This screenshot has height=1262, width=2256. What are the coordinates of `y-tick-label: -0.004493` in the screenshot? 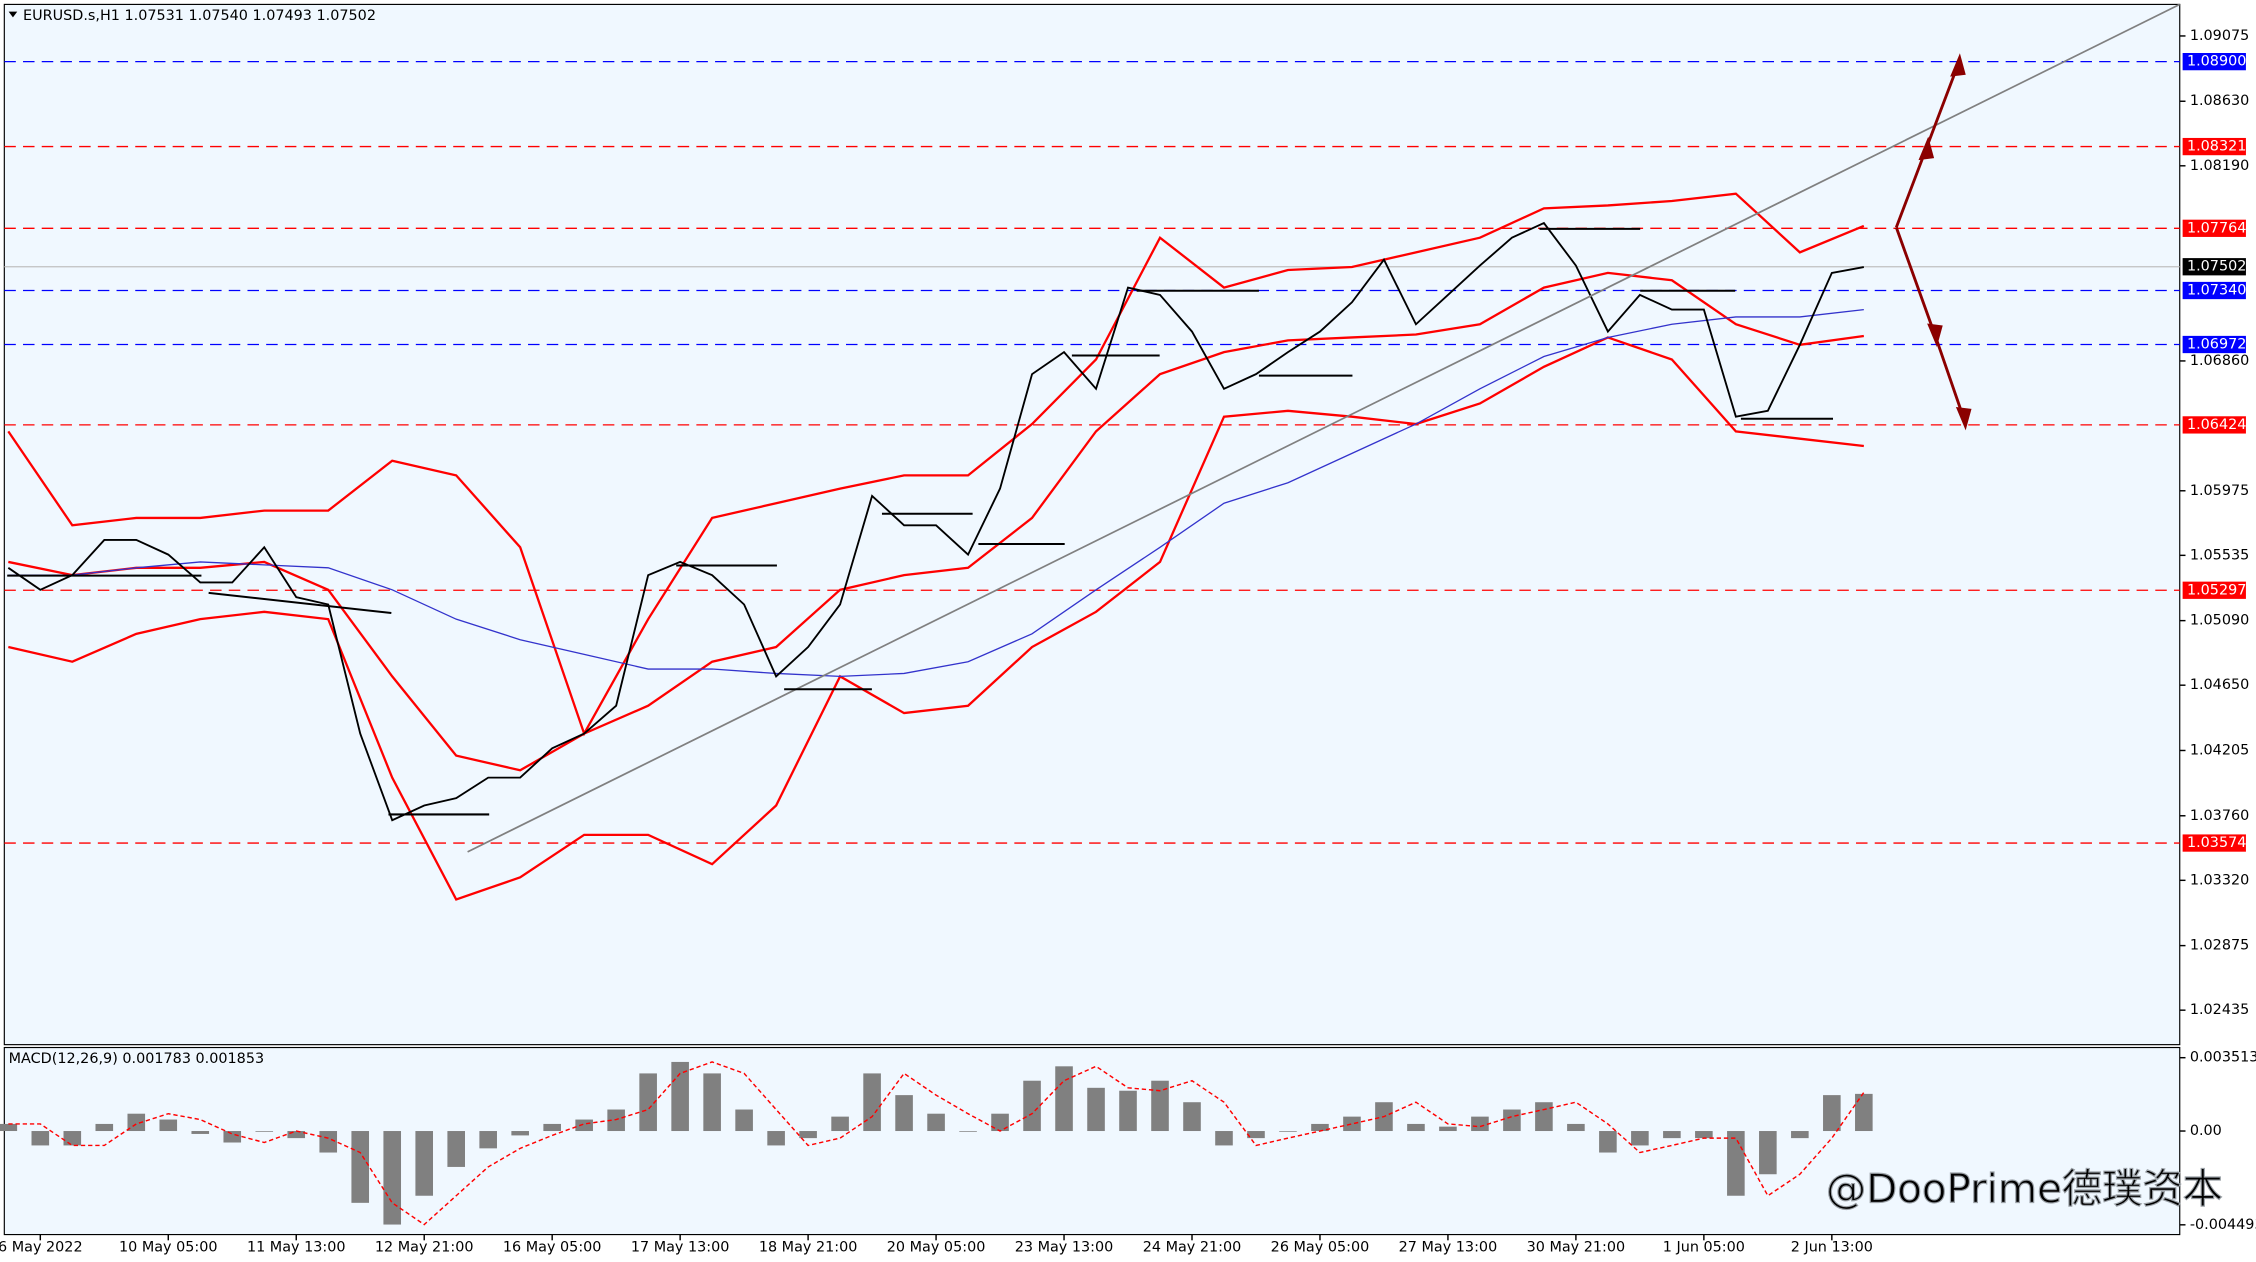 It's located at (2223, 1225).